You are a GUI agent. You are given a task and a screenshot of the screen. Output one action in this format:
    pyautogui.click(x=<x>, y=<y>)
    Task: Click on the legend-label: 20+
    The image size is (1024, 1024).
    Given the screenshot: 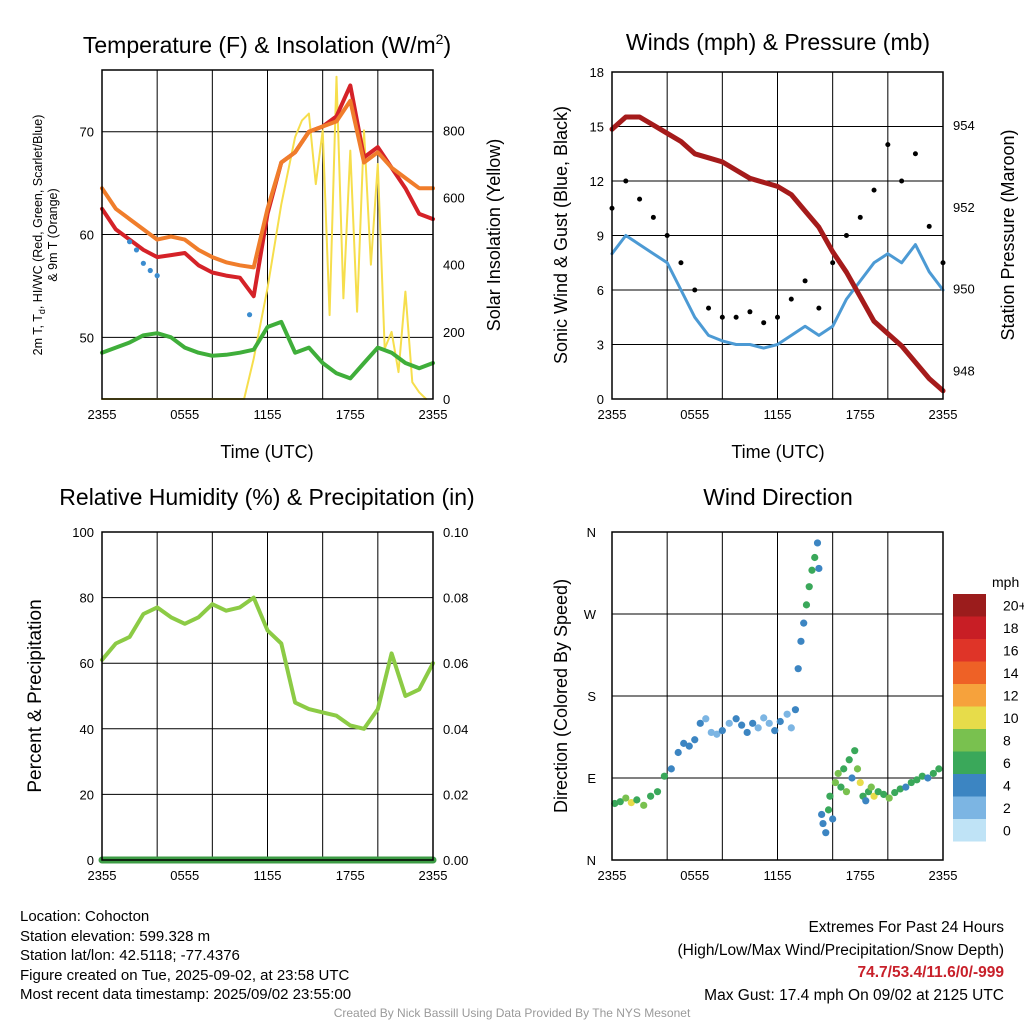 What is the action you would take?
    pyautogui.click(x=1013, y=605)
    